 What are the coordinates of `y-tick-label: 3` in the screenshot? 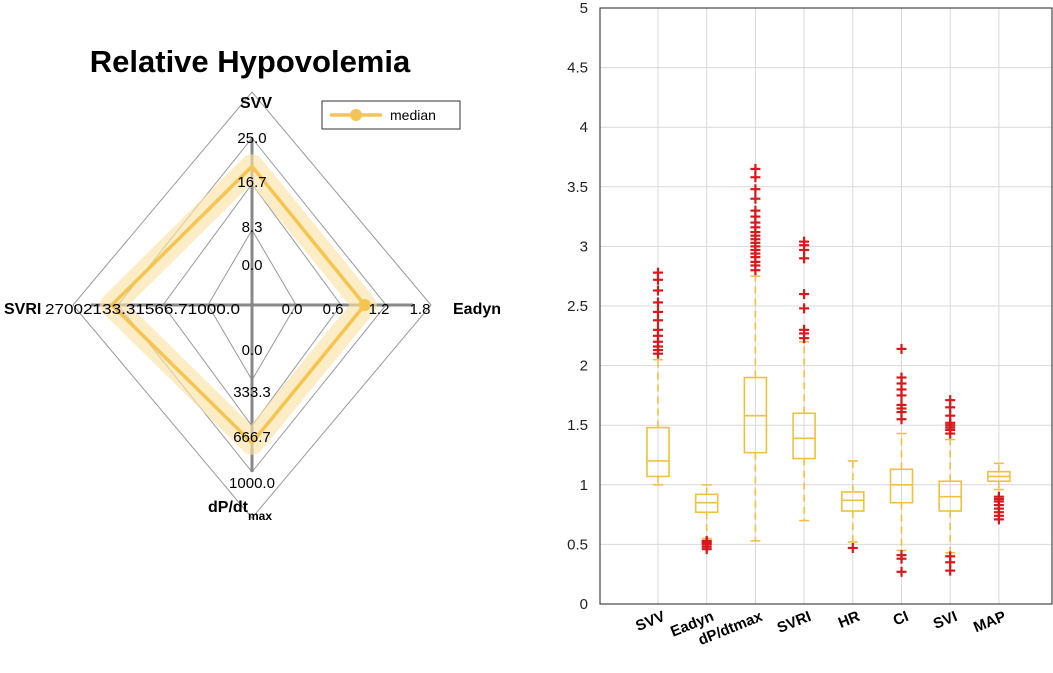 It's located at (584, 246).